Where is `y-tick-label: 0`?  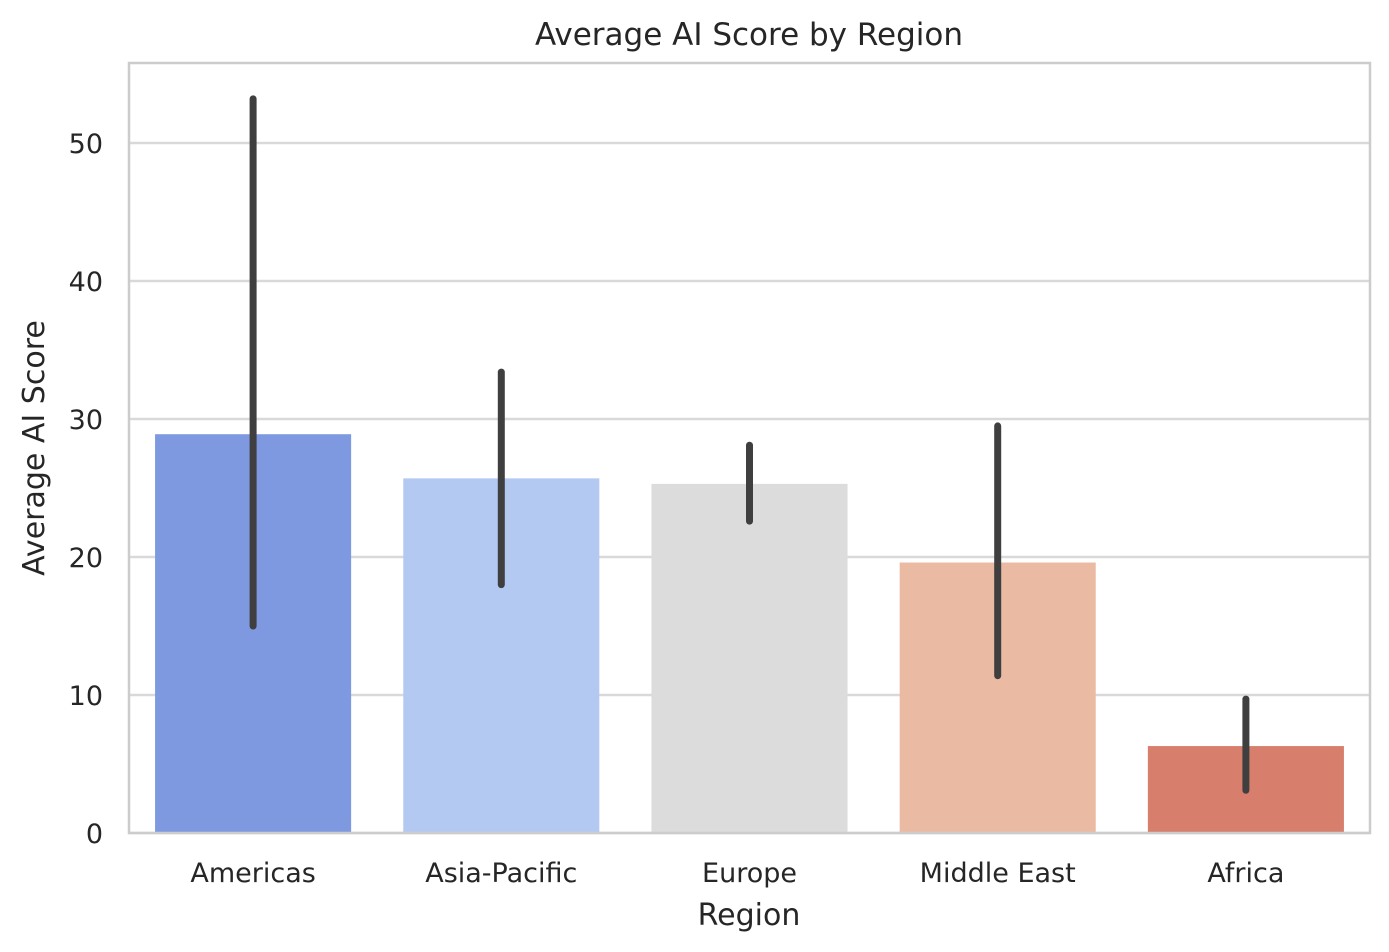
y-tick-label: 0 is located at coordinates (94, 834).